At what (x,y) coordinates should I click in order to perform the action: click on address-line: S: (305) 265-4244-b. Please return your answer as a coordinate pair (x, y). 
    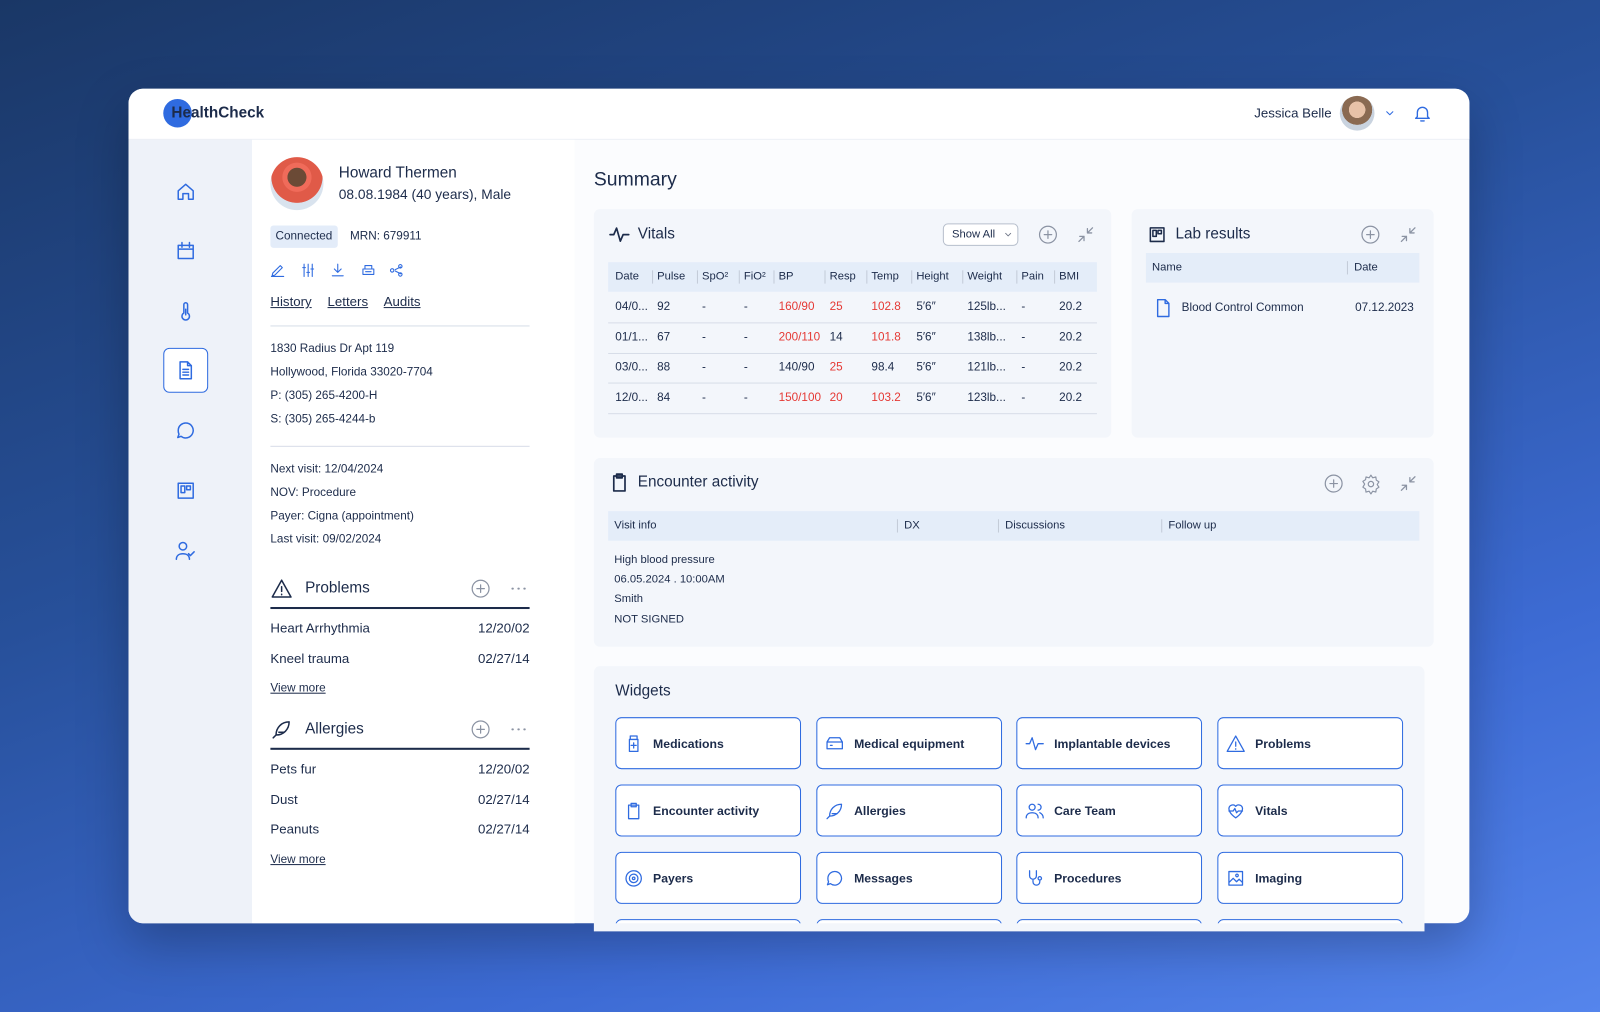
    Looking at the image, I should click on (323, 419).